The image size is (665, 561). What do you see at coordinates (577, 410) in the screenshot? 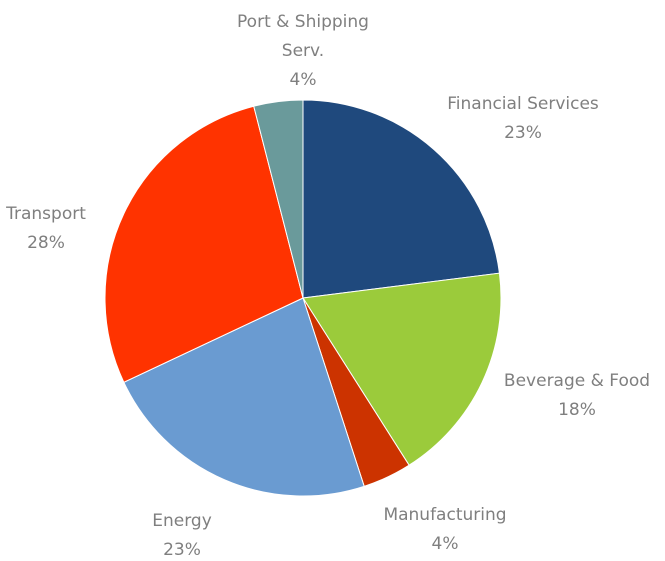
I see `value-label: 18%` at bounding box center [577, 410].